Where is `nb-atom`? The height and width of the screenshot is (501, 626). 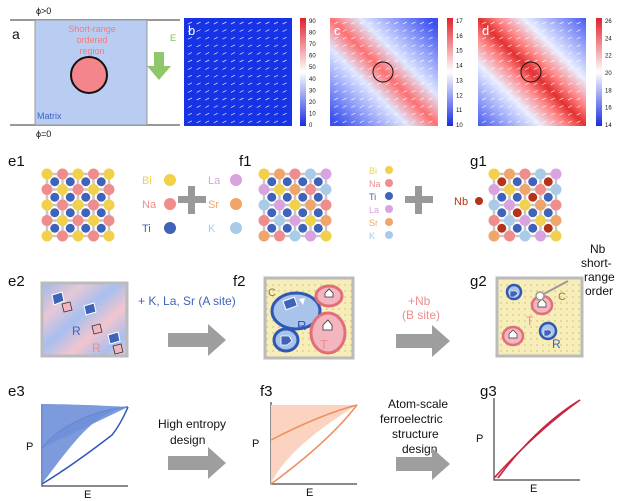 nb-atom is located at coordinates (479, 201).